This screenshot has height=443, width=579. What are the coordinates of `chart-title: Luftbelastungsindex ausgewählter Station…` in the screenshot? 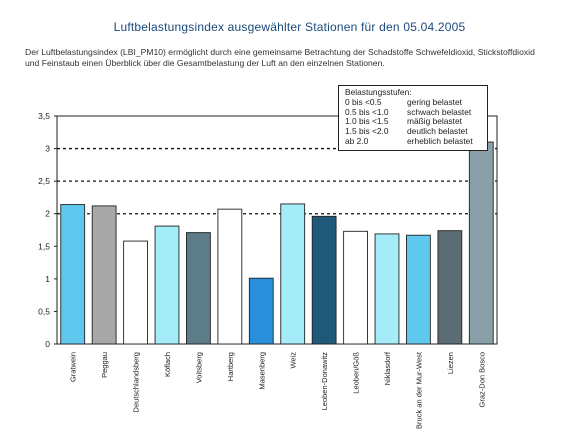 It's located at (289, 27).